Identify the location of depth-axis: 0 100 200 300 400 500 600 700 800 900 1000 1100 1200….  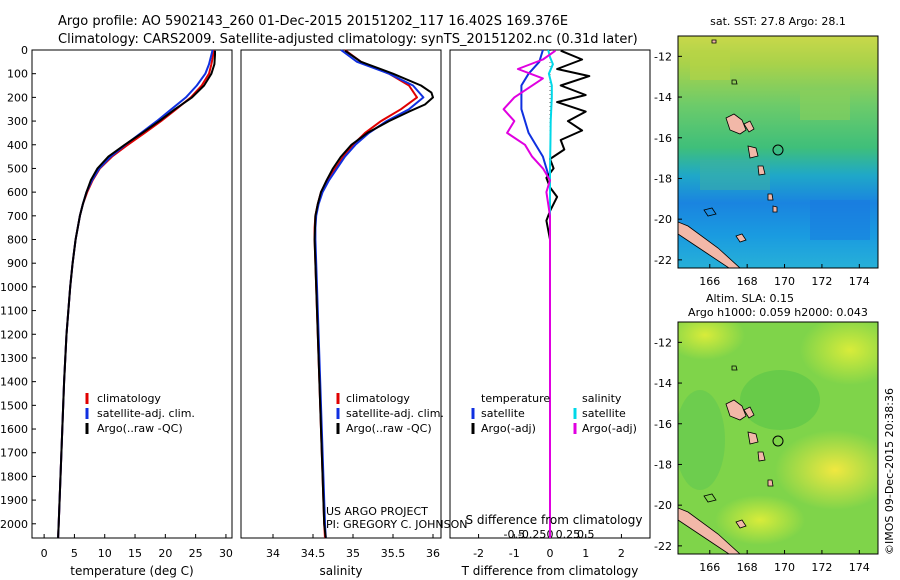
(18, 287).